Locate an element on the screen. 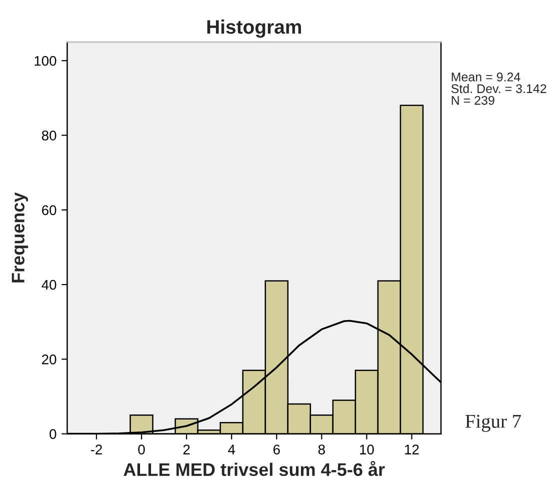 This screenshot has width=560, height=488. text: Mean = 9.24 is located at coordinates (486, 77).